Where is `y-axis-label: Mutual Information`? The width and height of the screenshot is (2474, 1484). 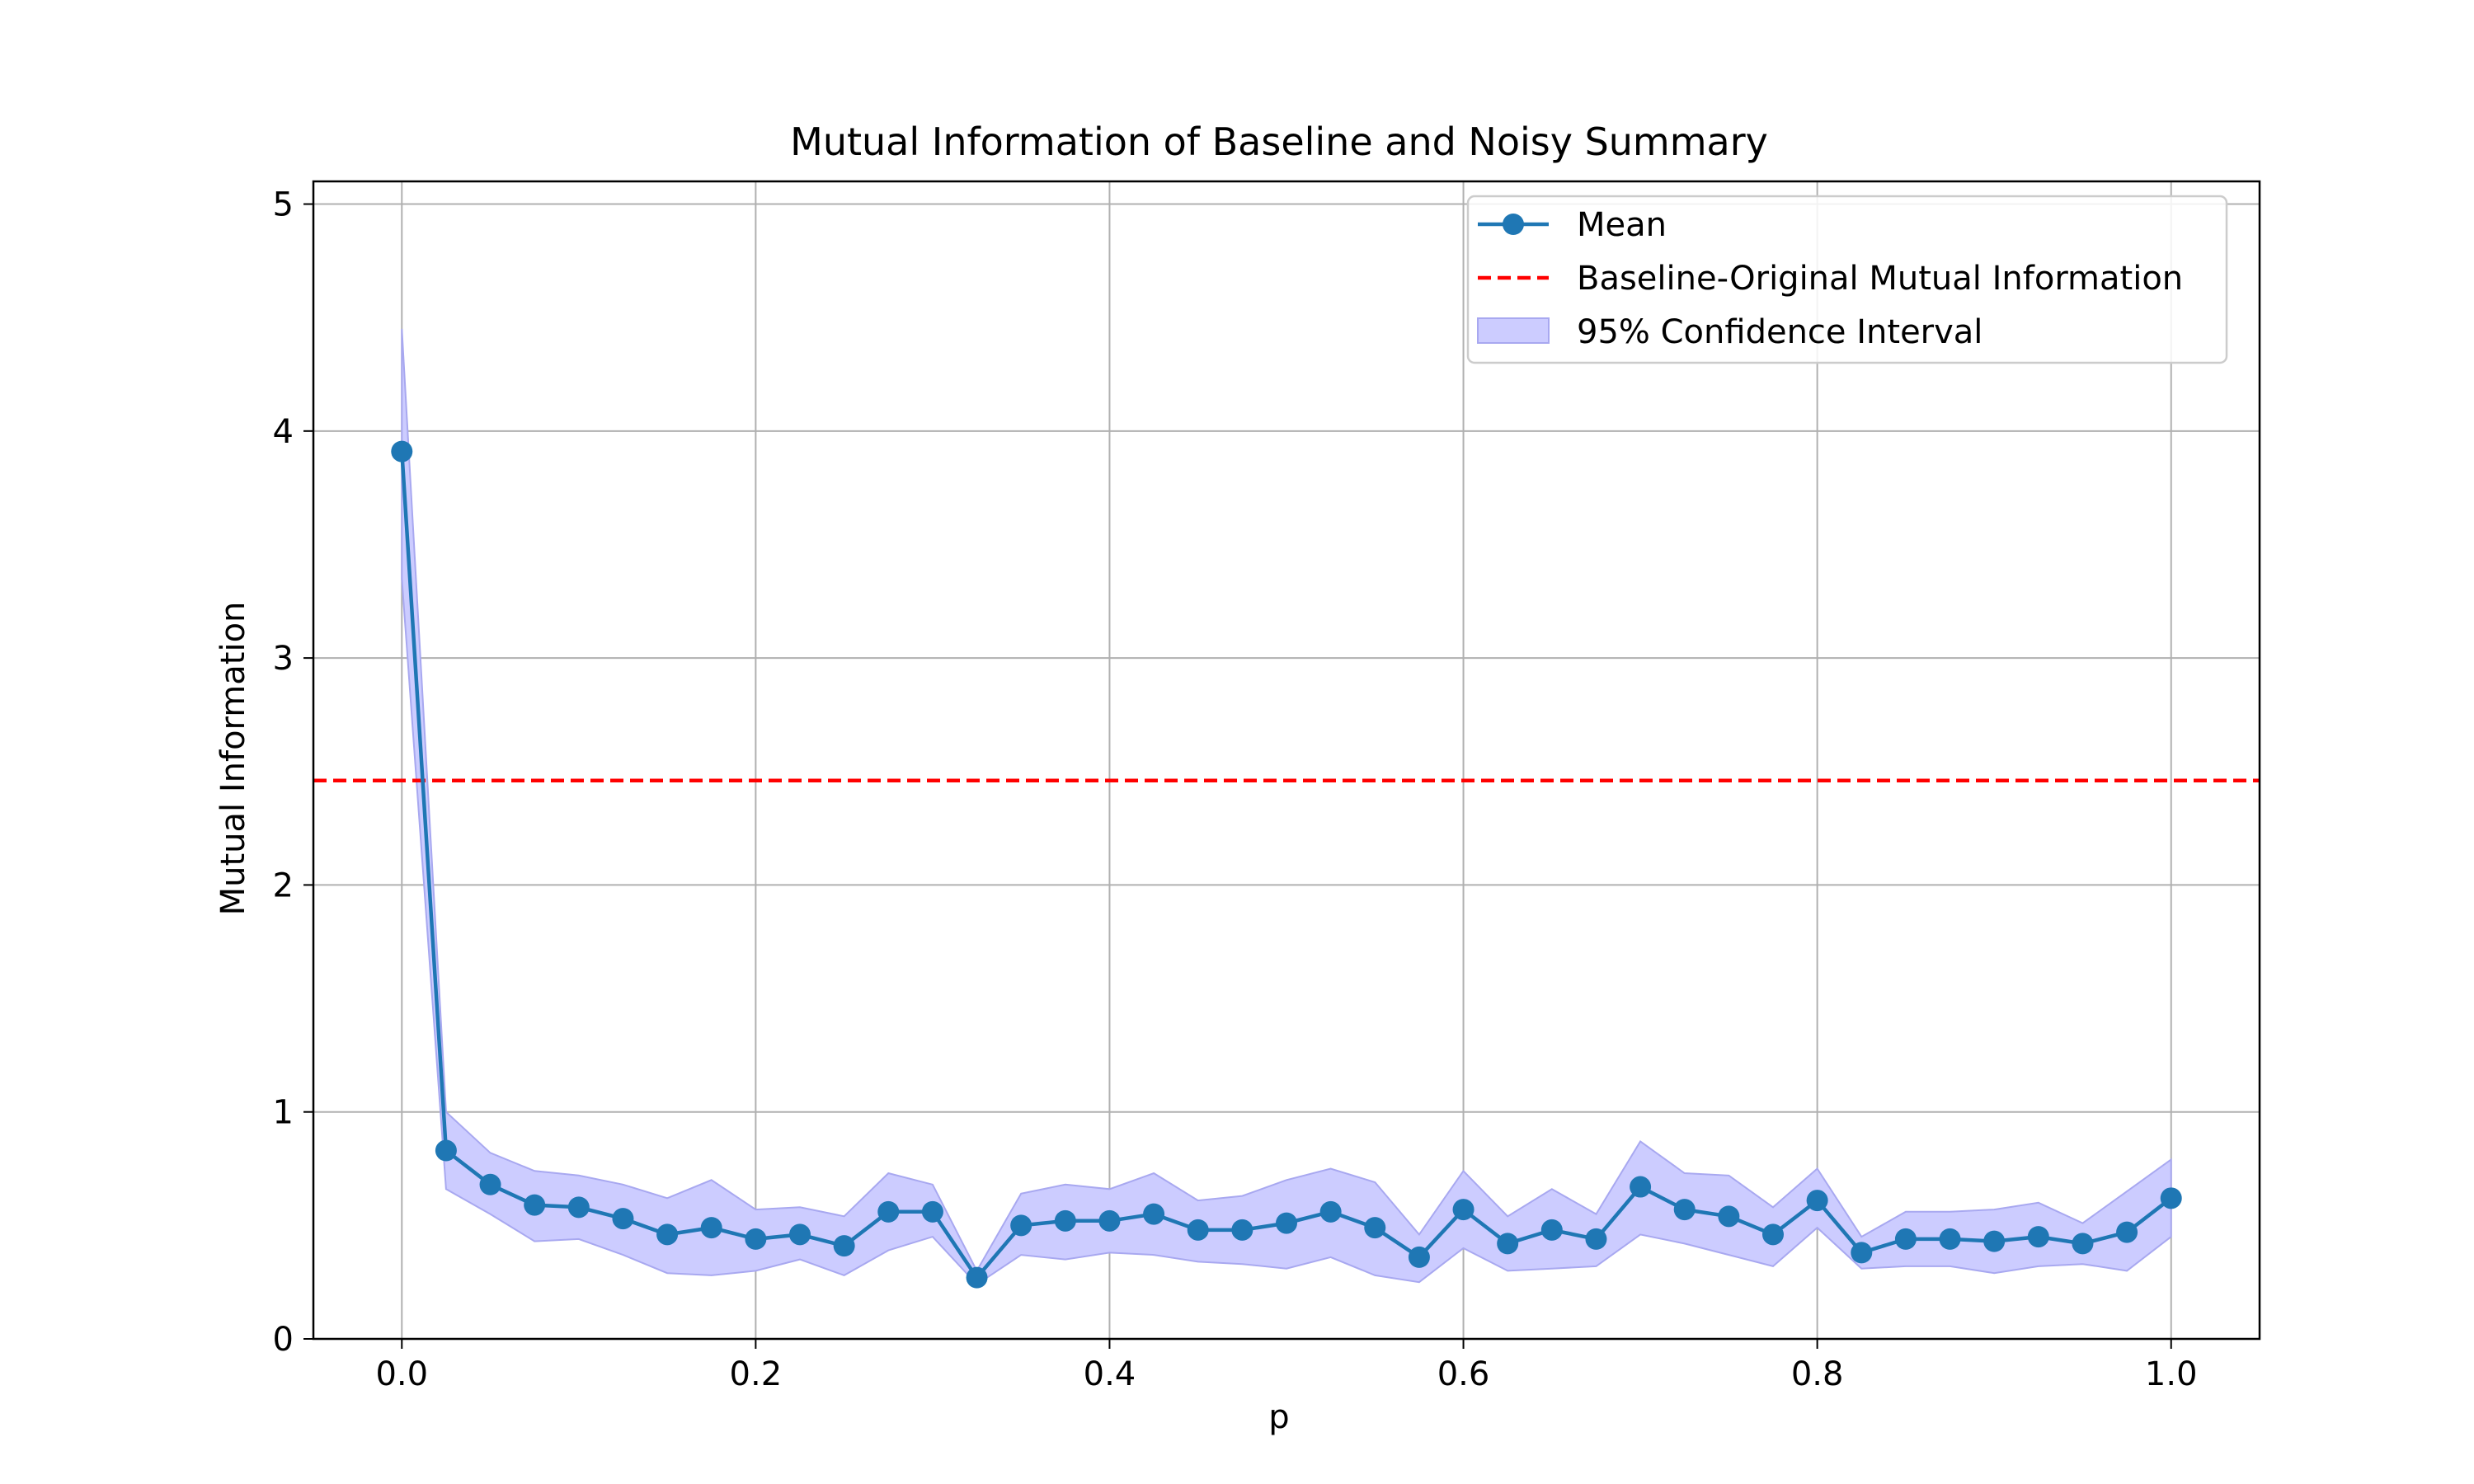 y-axis-label: Mutual Information is located at coordinates (233, 759).